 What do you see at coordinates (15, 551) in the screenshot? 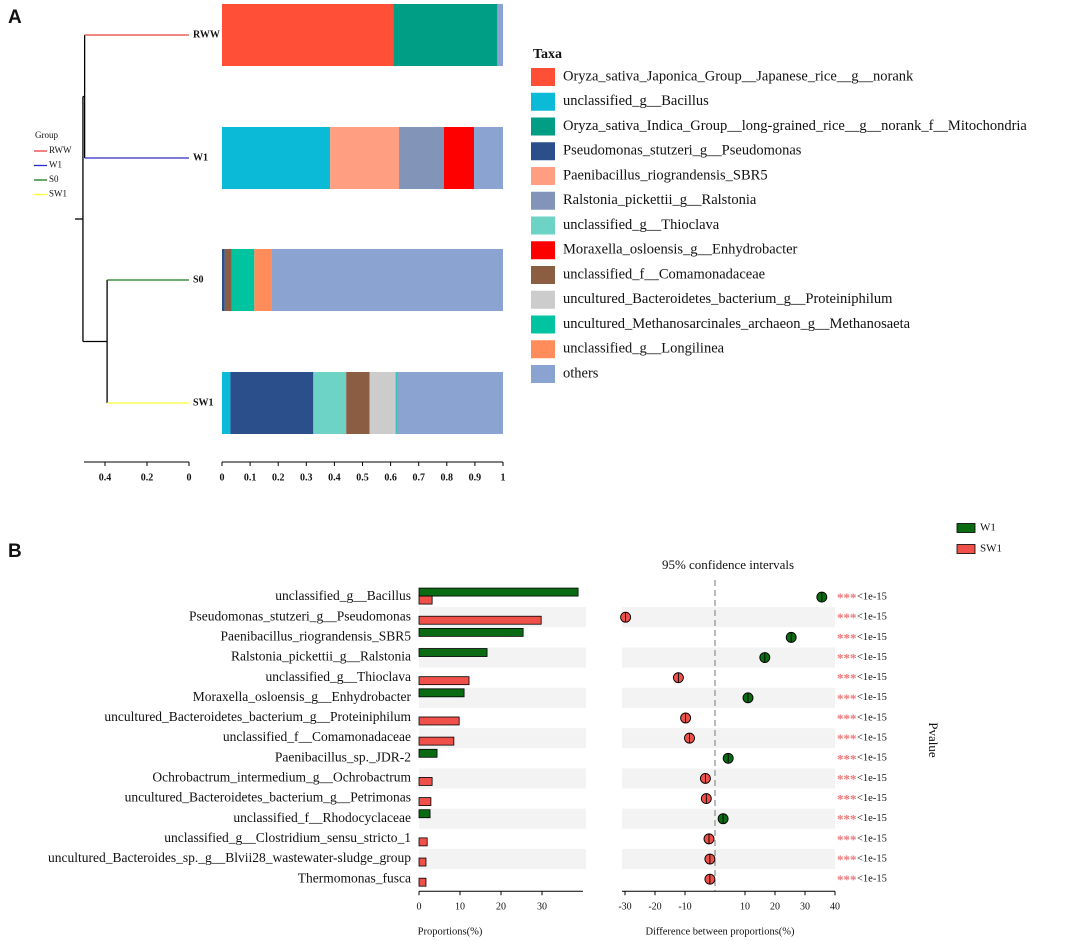
I see `panel-label: B` at bounding box center [15, 551].